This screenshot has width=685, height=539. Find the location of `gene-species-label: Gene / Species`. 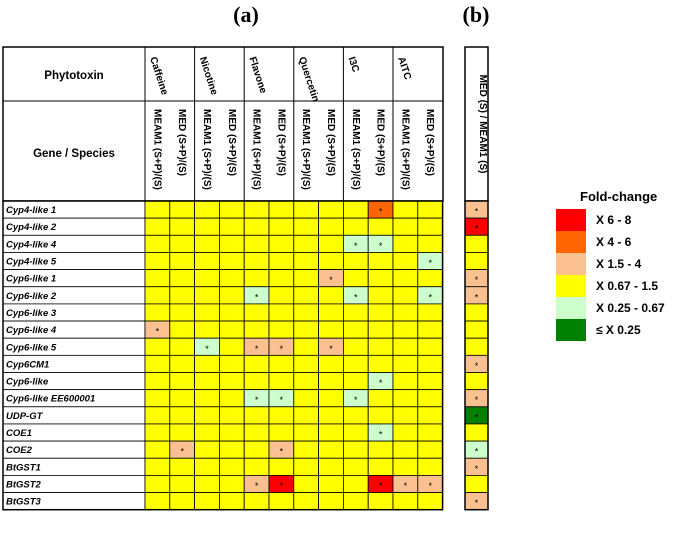

gene-species-label: Gene / Species is located at coordinates (74, 154).